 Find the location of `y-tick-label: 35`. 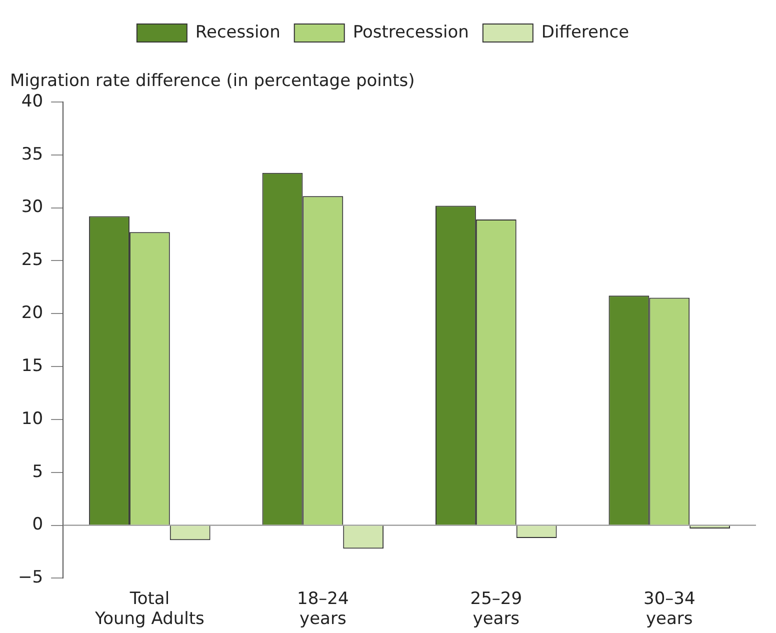

y-tick-label: 35 is located at coordinates (32, 154).